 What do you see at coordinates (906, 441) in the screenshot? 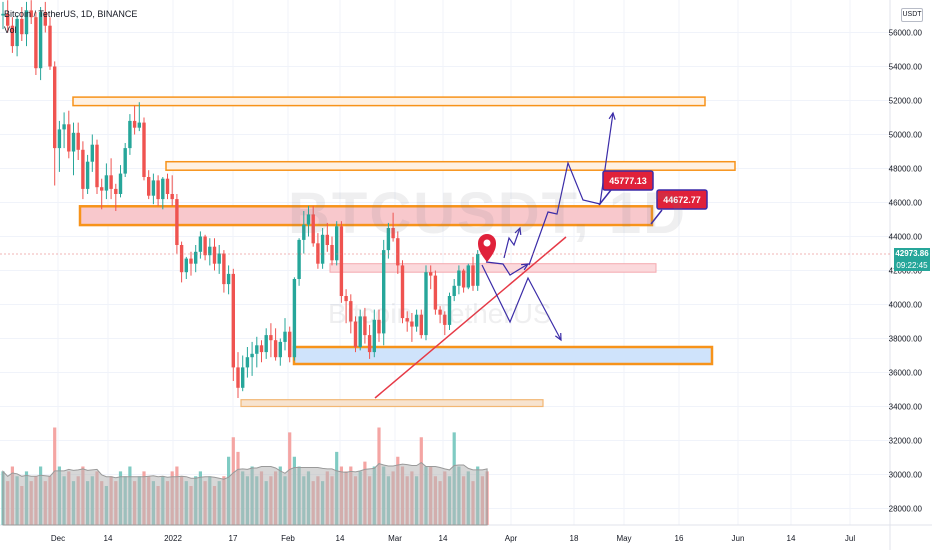
I see `price-tick-label: 32000.00` at bounding box center [906, 441].